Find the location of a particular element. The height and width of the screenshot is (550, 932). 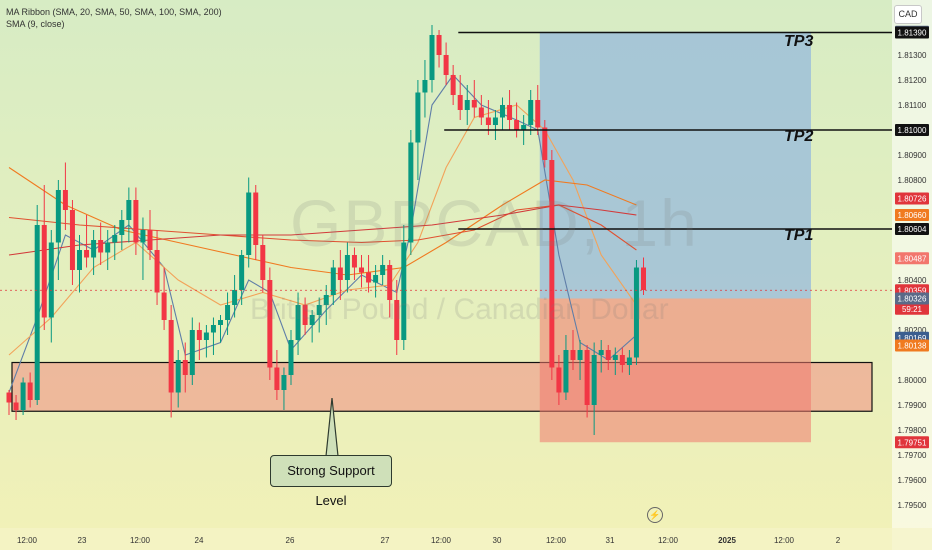

price-tick-label: 1.79500 is located at coordinates (912, 505).